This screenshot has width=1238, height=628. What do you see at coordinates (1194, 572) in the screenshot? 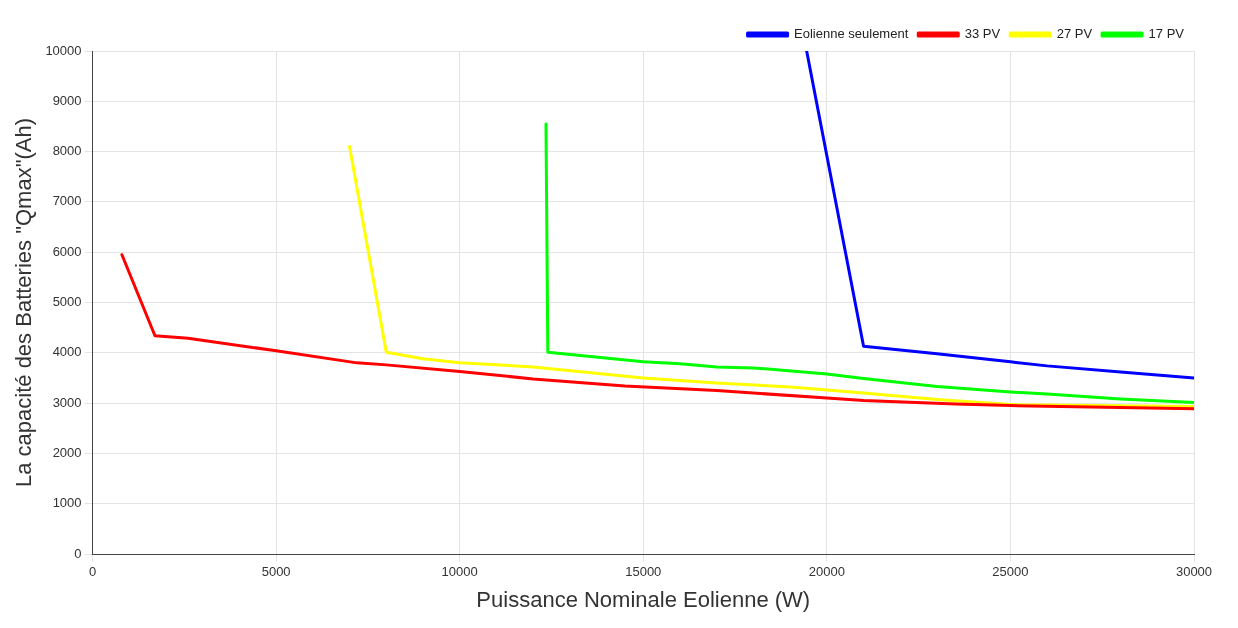
I see `x-tick-label: 30000` at bounding box center [1194, 572].